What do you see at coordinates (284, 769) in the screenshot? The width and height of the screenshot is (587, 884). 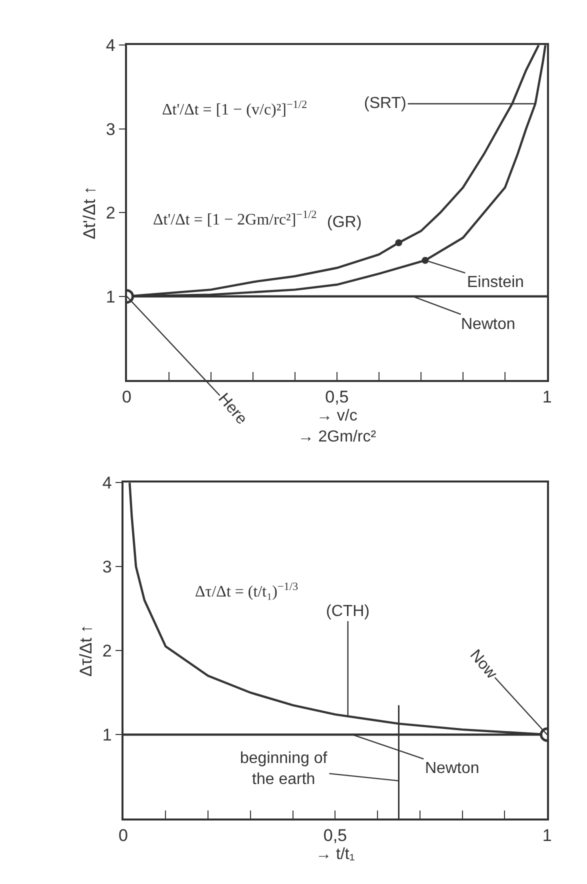 I see `annotation: beginning of the earth` at bounding box center [284, 769].